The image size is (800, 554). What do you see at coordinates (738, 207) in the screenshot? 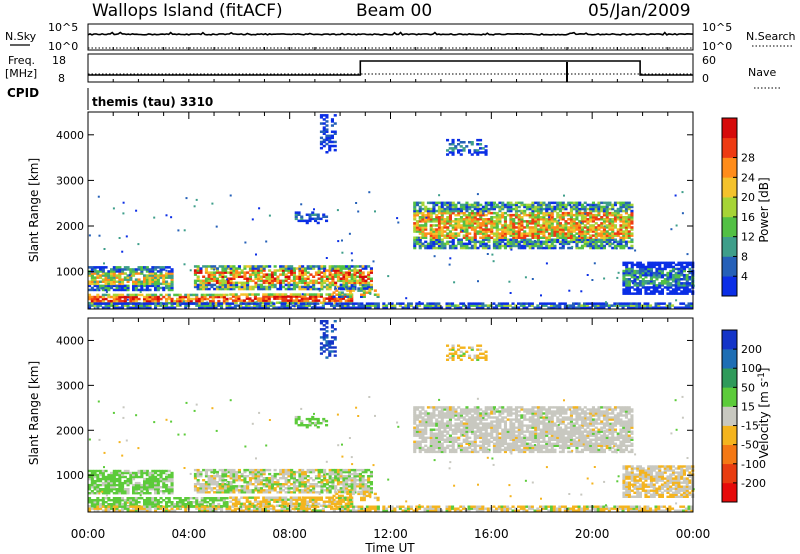
I see `power-colorbar: 4 8 12 16 20 24 28` at bounding box center [738, 207].